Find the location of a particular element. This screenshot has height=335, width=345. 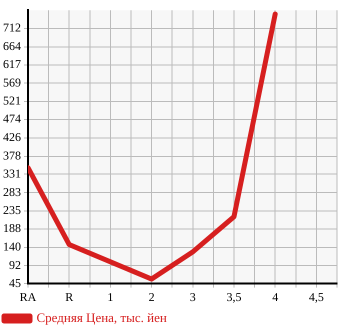

y-tick-label: 331 is located at coordinates (12, 173).